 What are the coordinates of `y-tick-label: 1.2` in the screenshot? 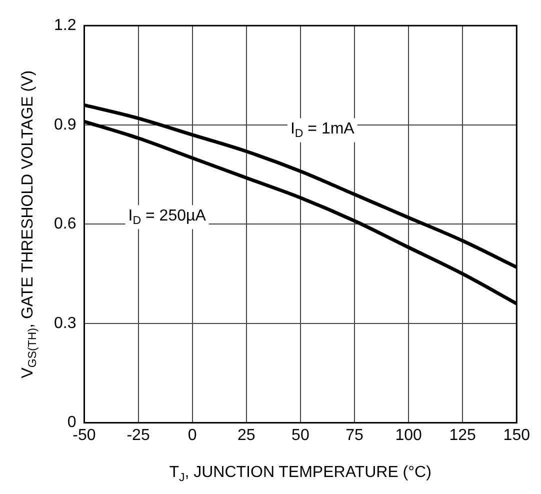 It's located at (65, 25).